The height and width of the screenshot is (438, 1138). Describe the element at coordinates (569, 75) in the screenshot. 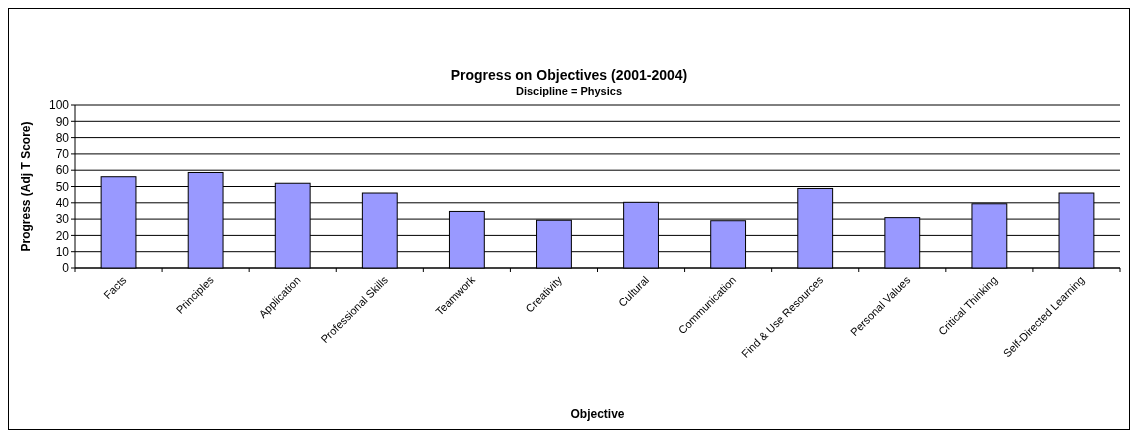

I see `chart-title: Progress on Objectives (2001-2004)` at that location.